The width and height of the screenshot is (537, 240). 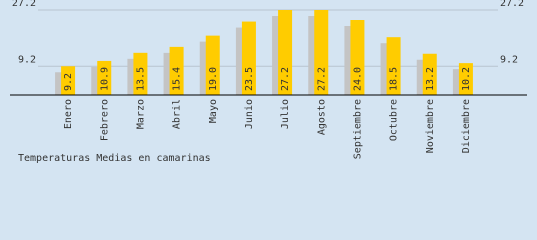 I want to click on value-label: 9.2, so click(x=68, y=82).